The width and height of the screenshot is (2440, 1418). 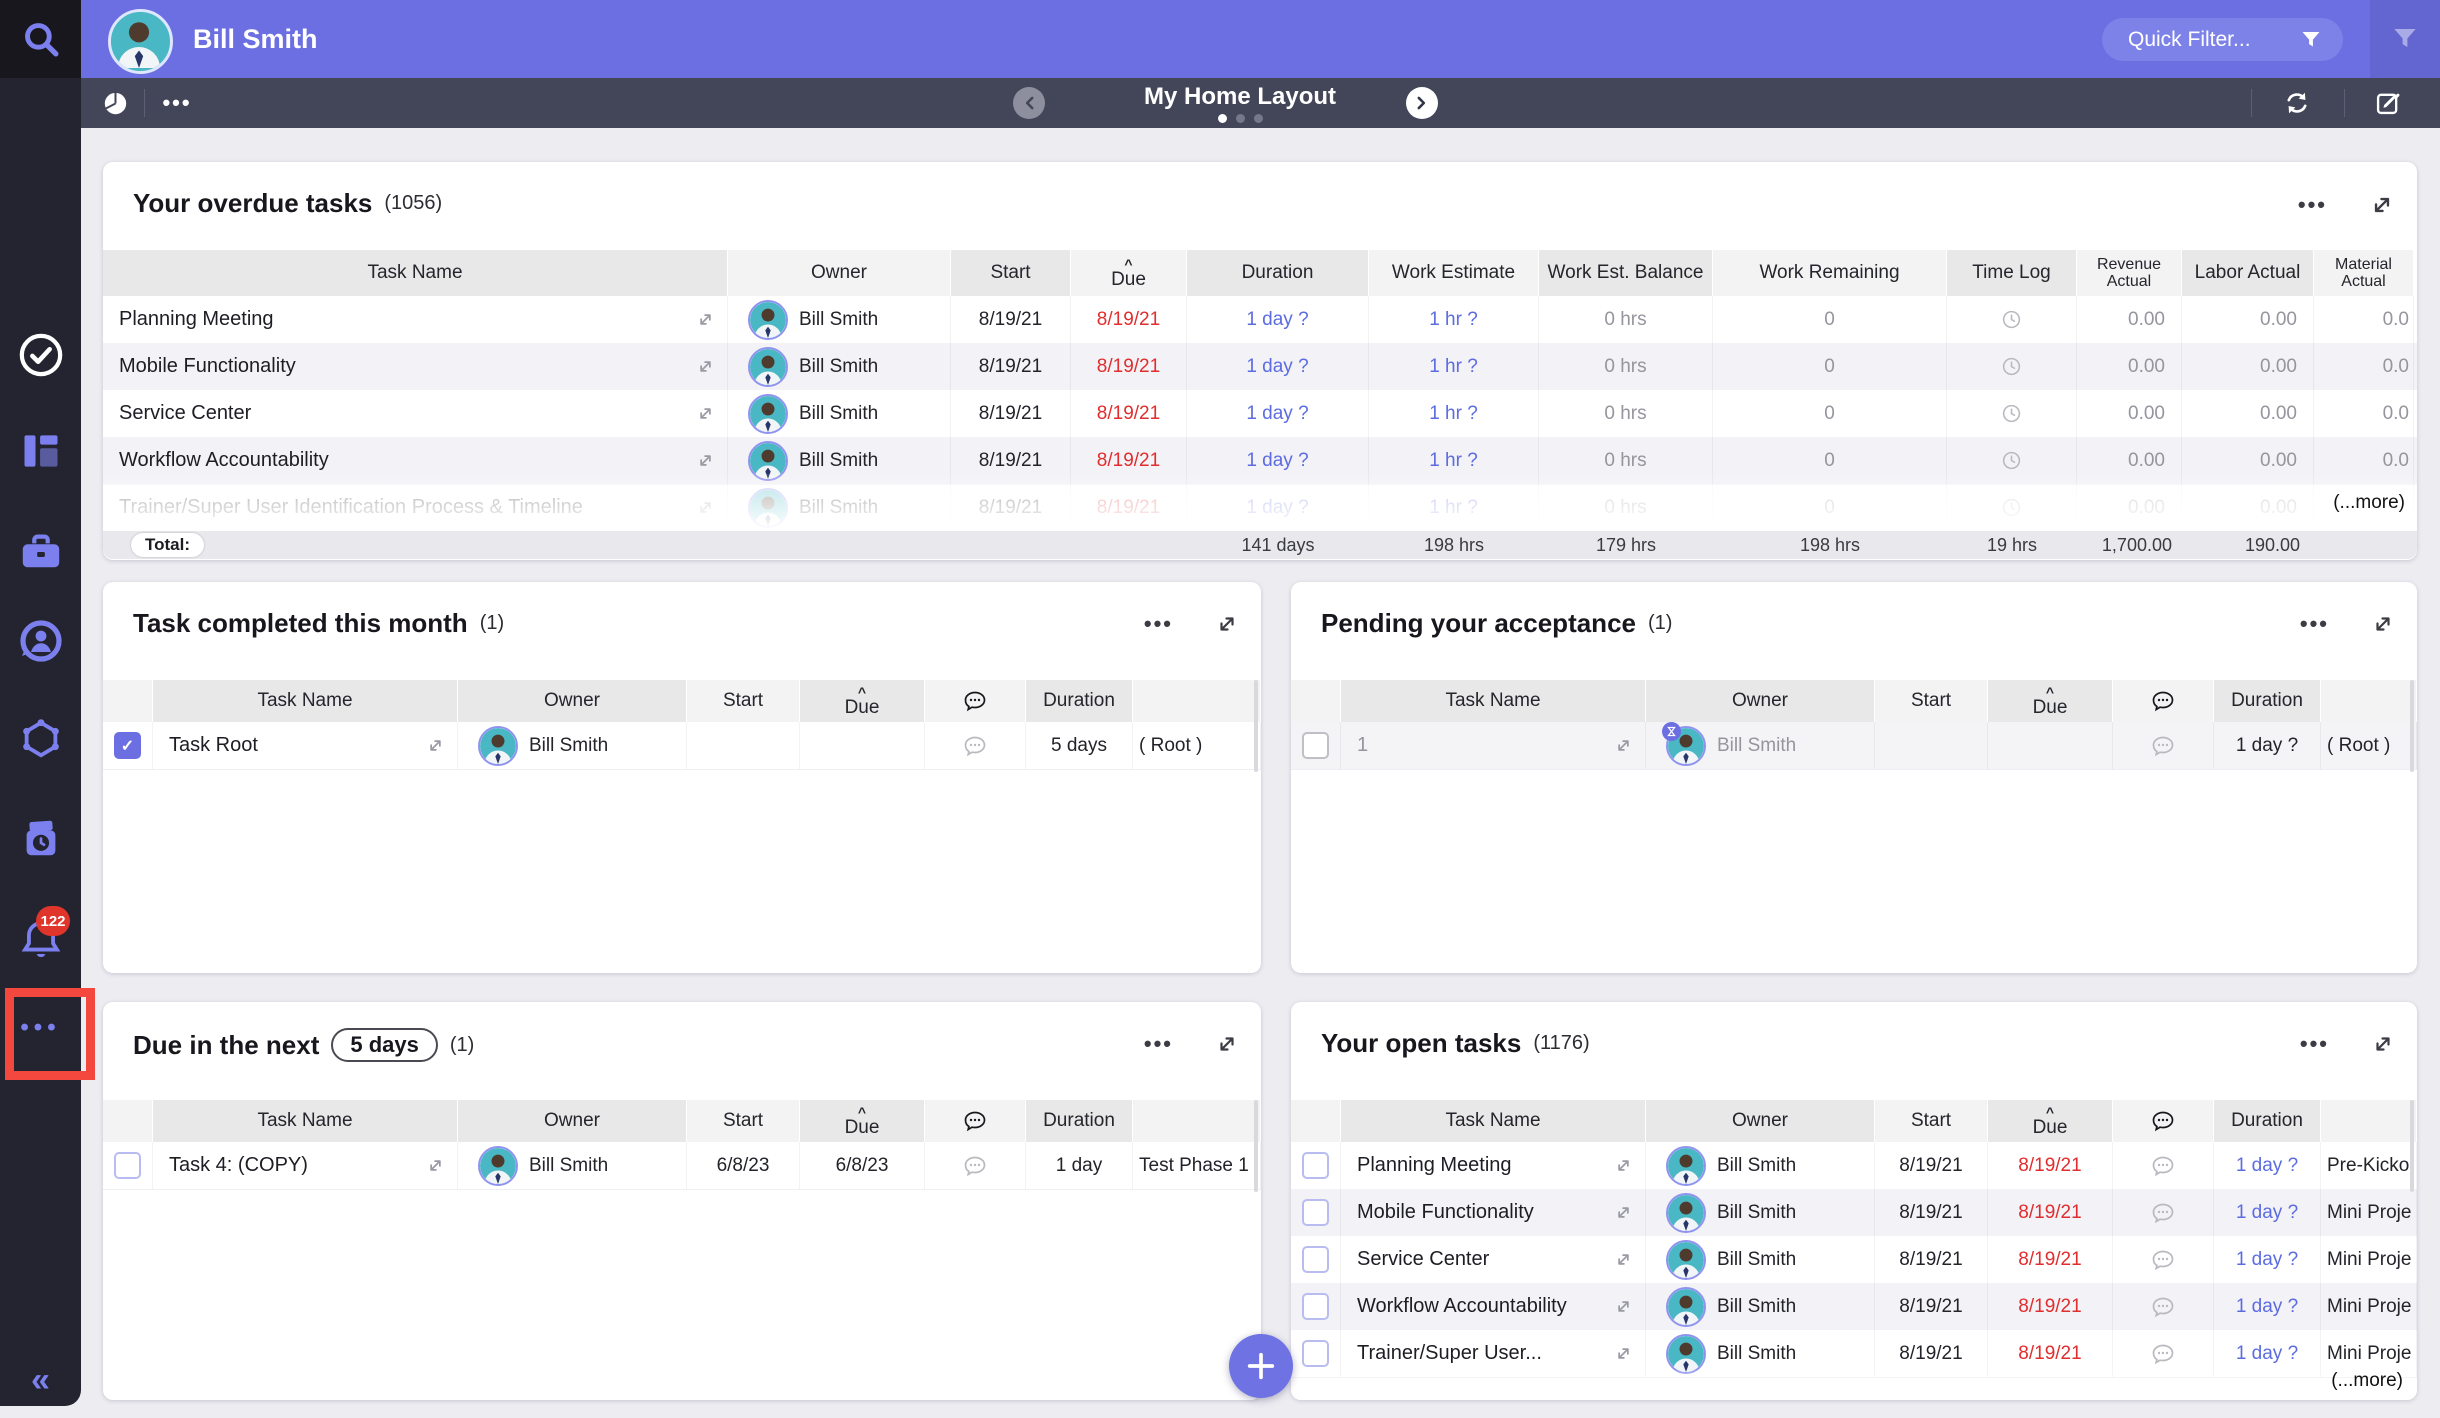 I want to click on user-avatar, so click(x=140, y=41).